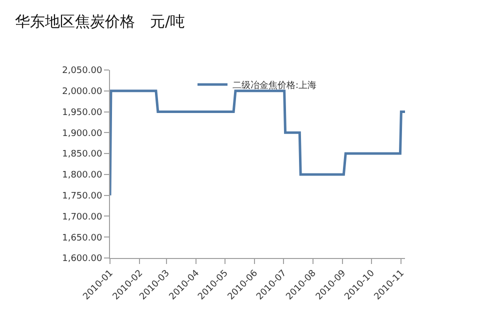 The height and width of the screenshot is (323, 500). I want to click on y-tick-label: 1,650.00, so click(82, 238).